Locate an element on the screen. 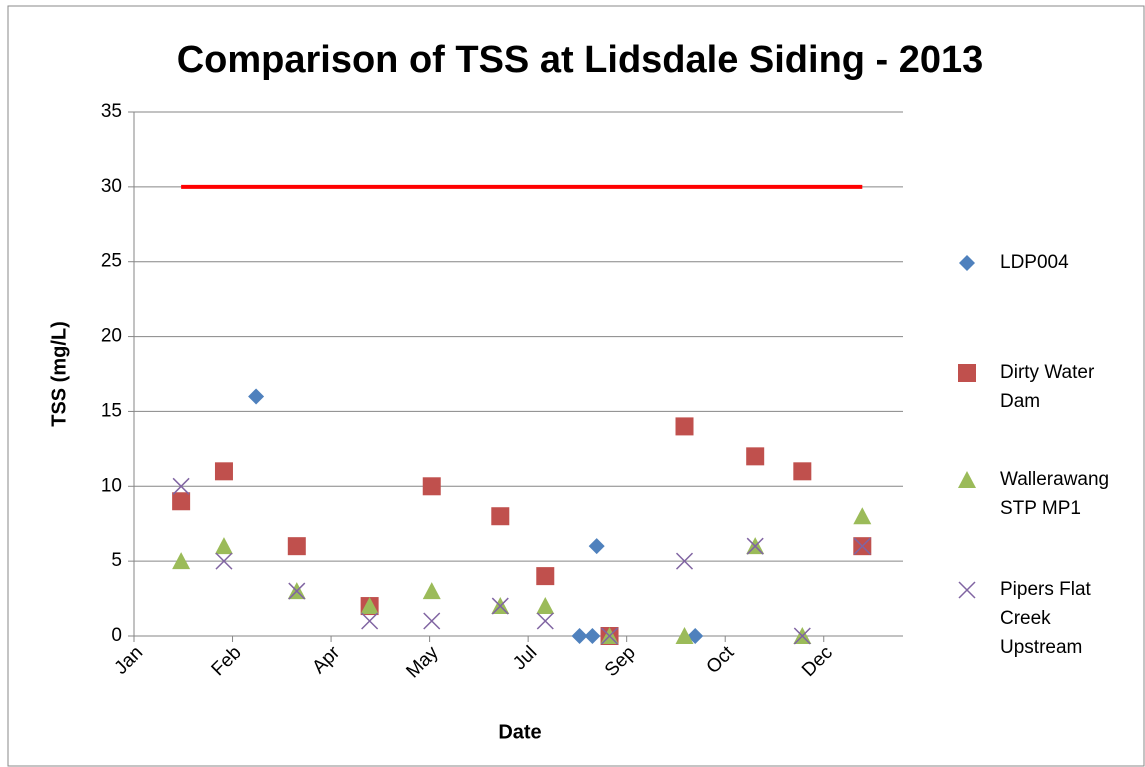 Image resolution: width=1145 pixels, height=767 pixels. y-tick-label: 10 is located at coordinates (111, 485).